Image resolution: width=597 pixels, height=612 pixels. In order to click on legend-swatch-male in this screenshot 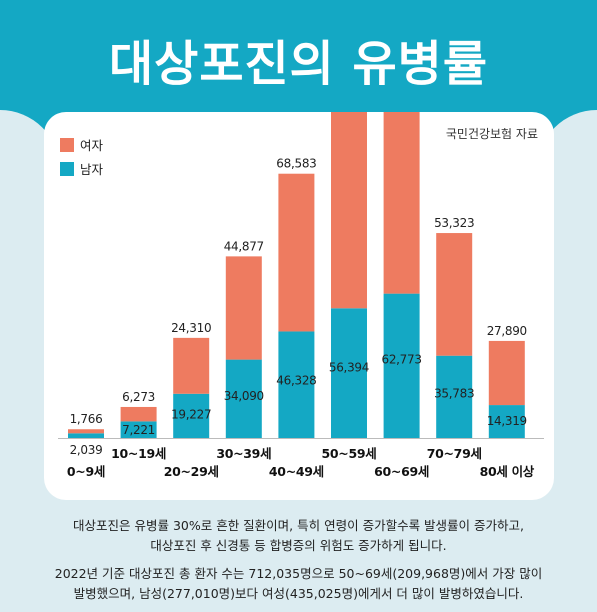, I will do `click(67, 169)`.